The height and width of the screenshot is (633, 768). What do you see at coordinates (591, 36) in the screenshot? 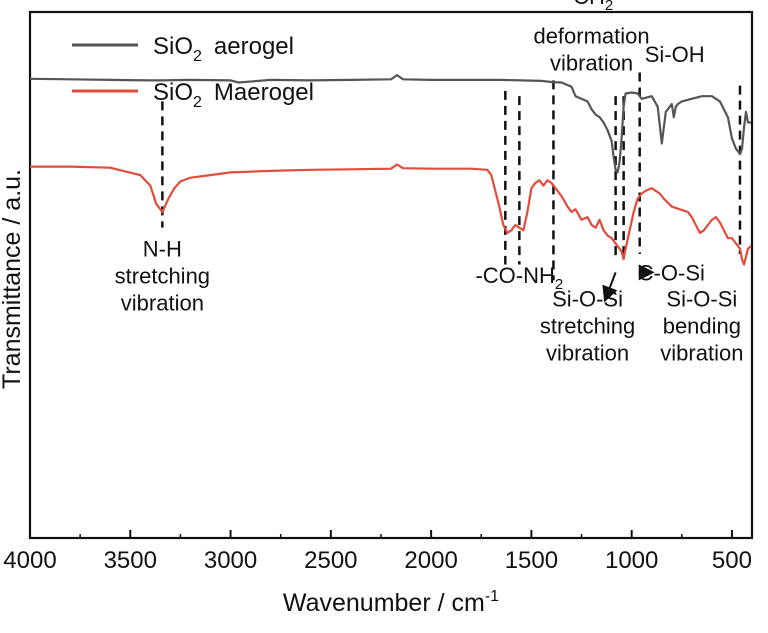
I see `annotation-ch2_b-line: deformation` at bounding box center [591, 36].